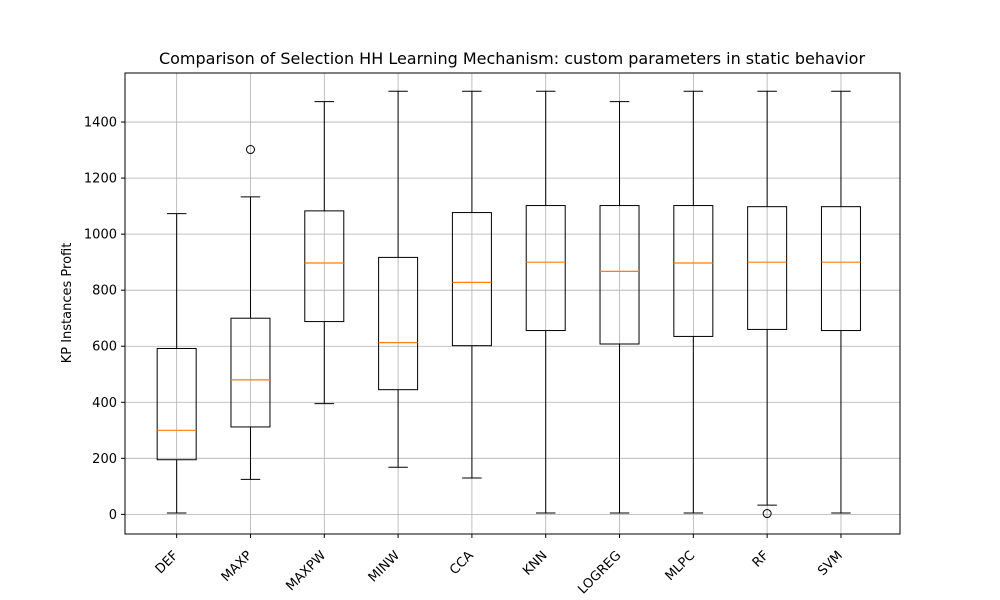  I want to click on box-maxp, so click(250, 312).